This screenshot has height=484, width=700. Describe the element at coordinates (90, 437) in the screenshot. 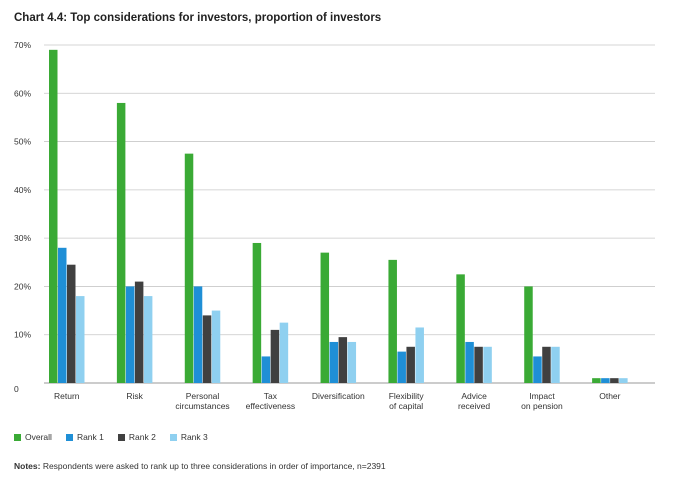

I see `legend-label: Rank 1` at that location.